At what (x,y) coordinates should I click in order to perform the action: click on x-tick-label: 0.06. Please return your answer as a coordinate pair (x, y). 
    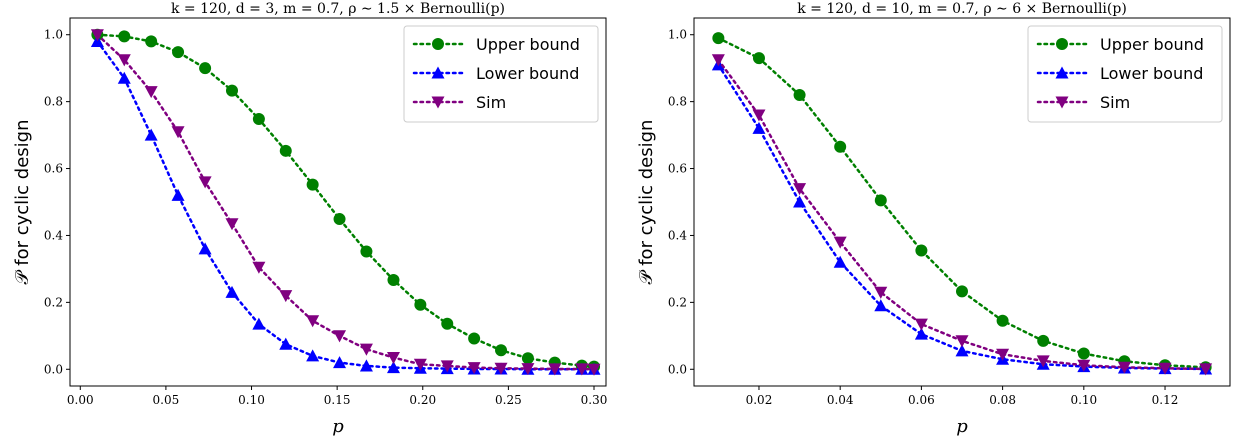
    Looking at the image, I should click on (921, 400).